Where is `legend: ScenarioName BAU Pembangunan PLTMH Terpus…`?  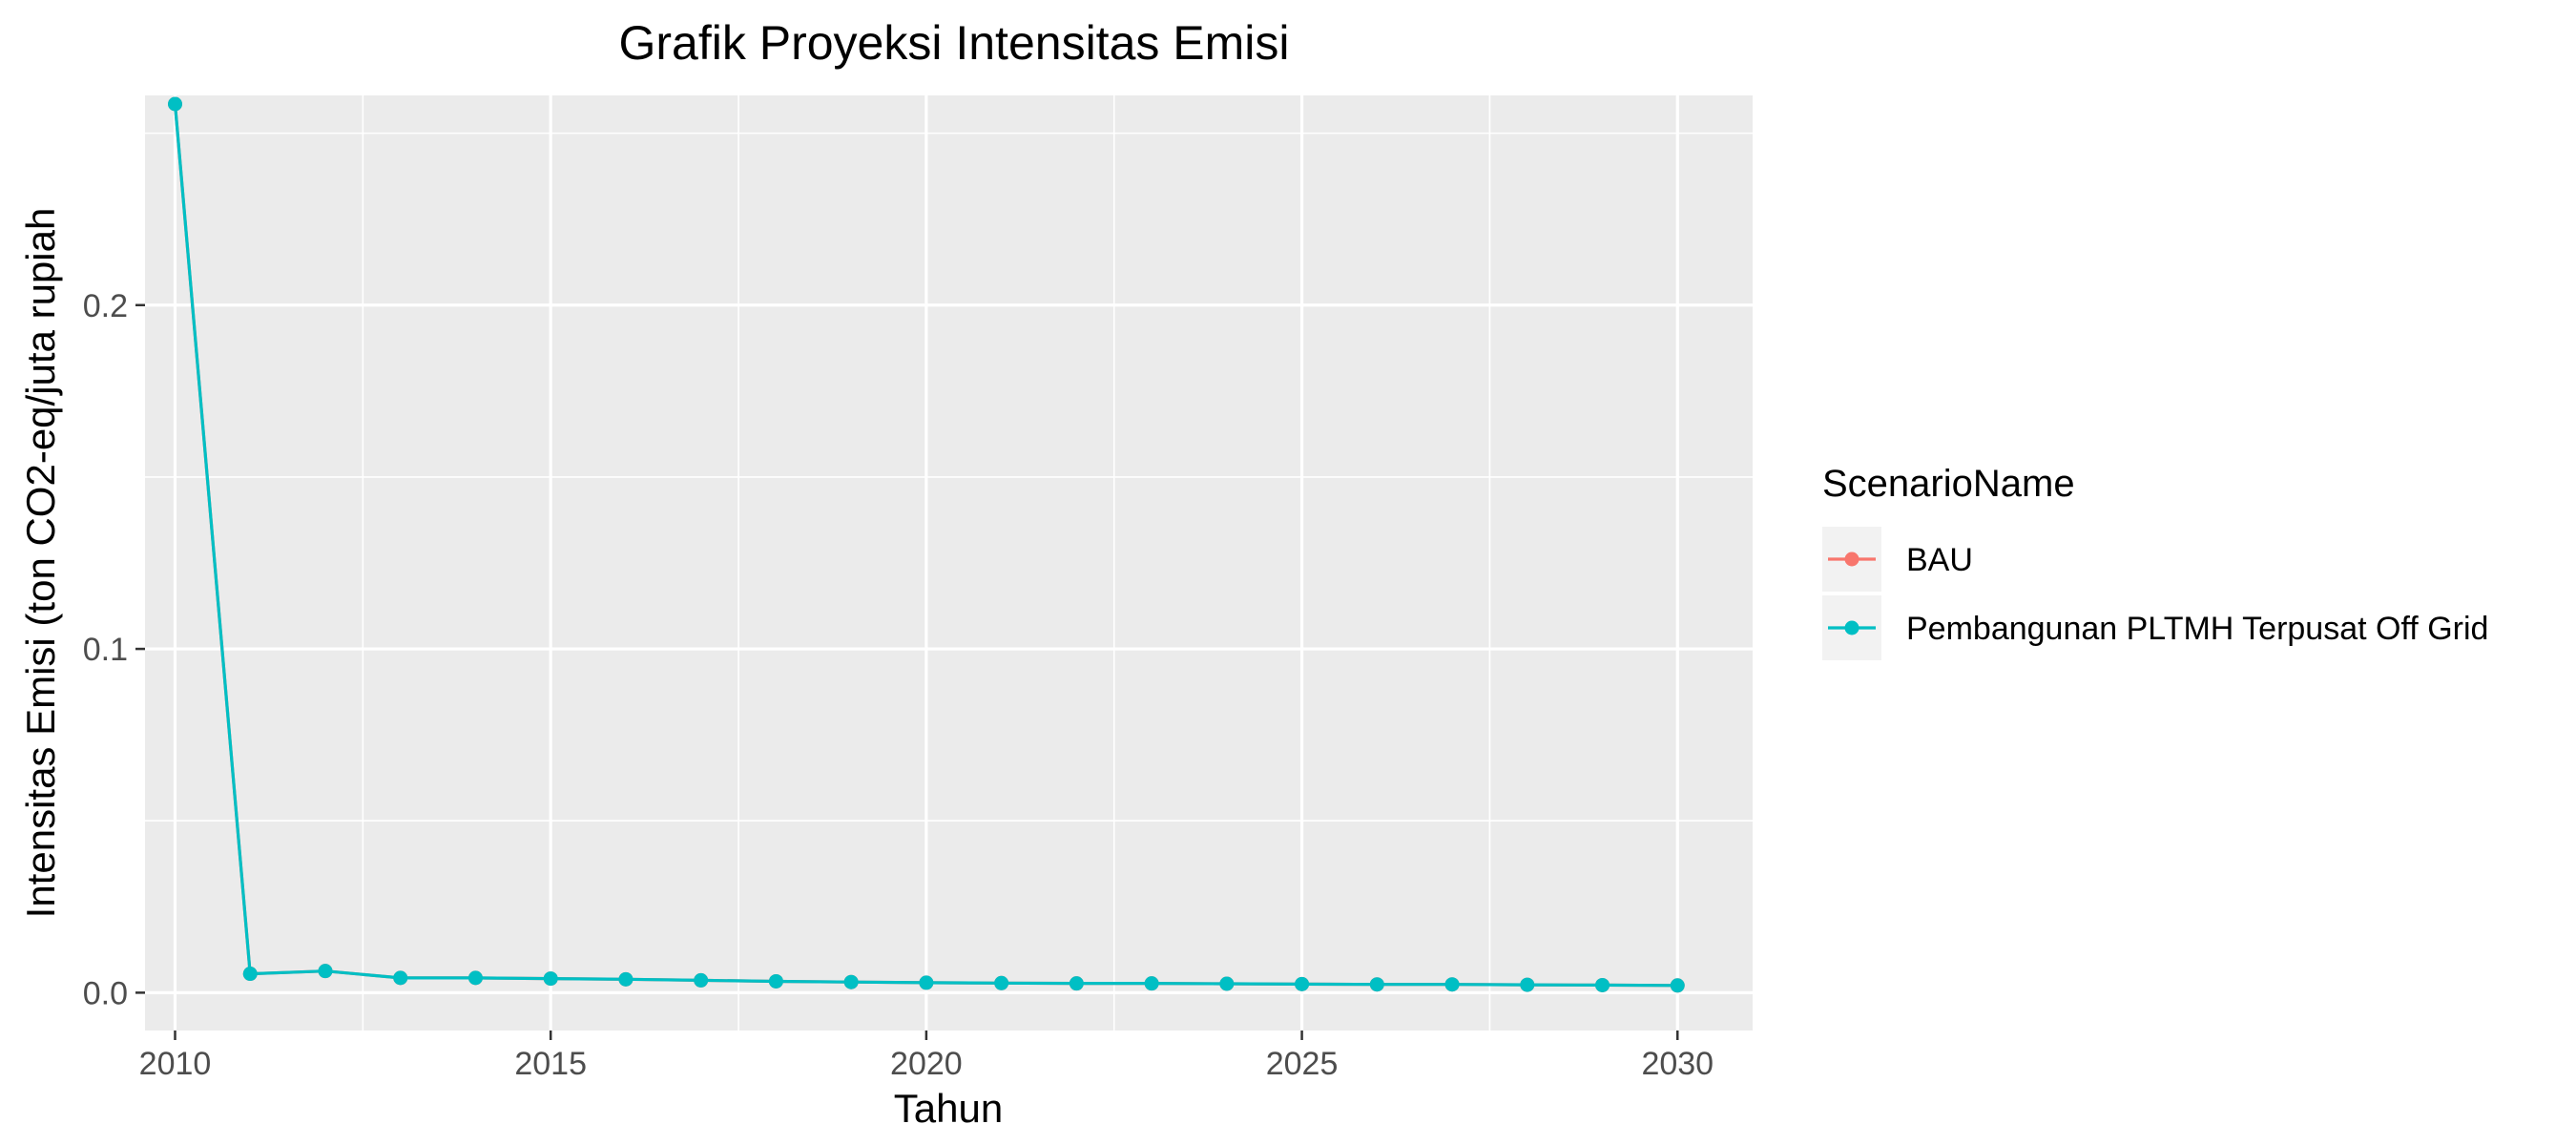 legend: ScenarioName BAU Pembangunan PLTMH Terpus… is located at coordinates (2155, 561).